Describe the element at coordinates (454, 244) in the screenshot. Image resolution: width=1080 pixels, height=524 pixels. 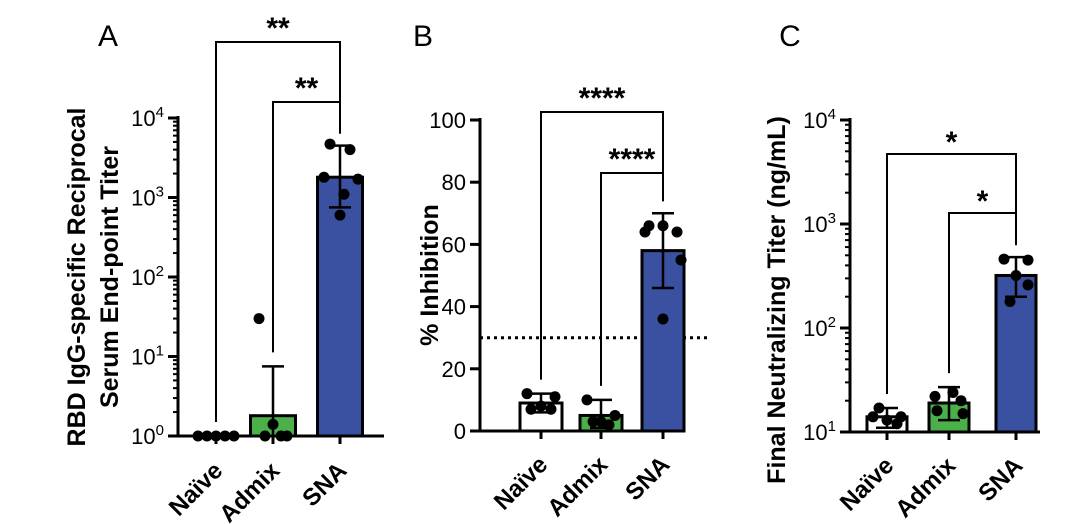
I see `y-tick-label: 60` at that location.